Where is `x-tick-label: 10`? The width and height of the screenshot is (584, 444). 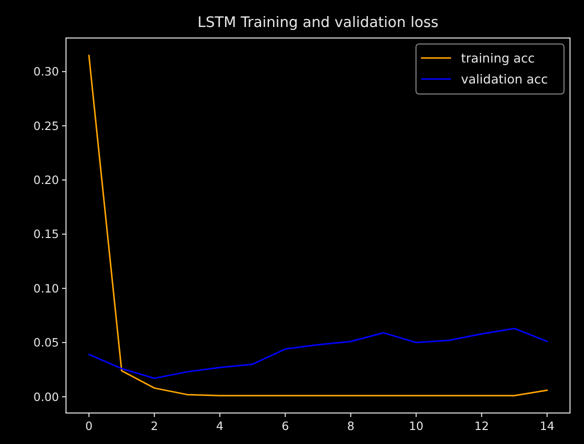 x-tick-label: 10 is located at coordinates (416, 426).